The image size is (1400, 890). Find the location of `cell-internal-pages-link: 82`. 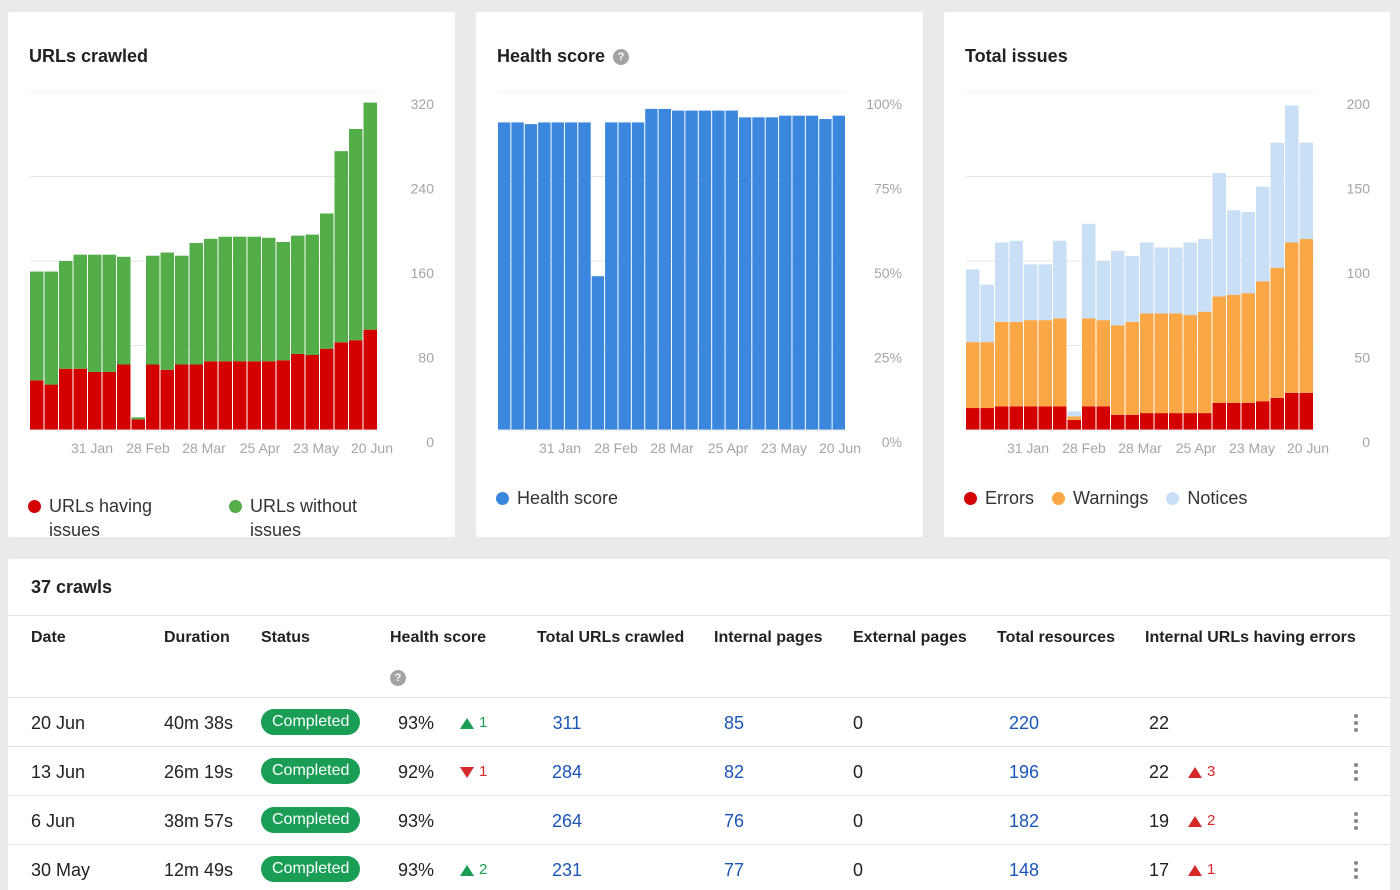

cell-internal-pages-link: 82 is located at coordinates (734, 772).